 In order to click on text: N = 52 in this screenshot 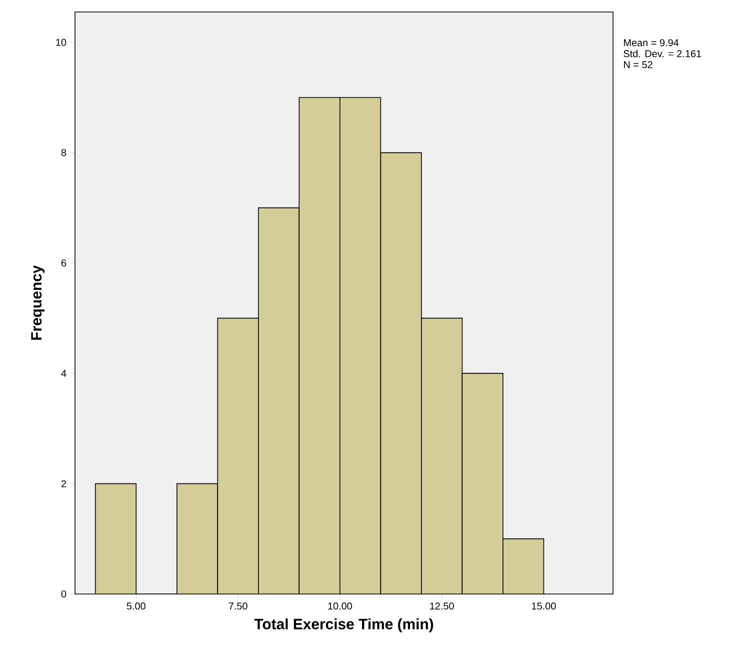, I will do `click(638, 64)`.